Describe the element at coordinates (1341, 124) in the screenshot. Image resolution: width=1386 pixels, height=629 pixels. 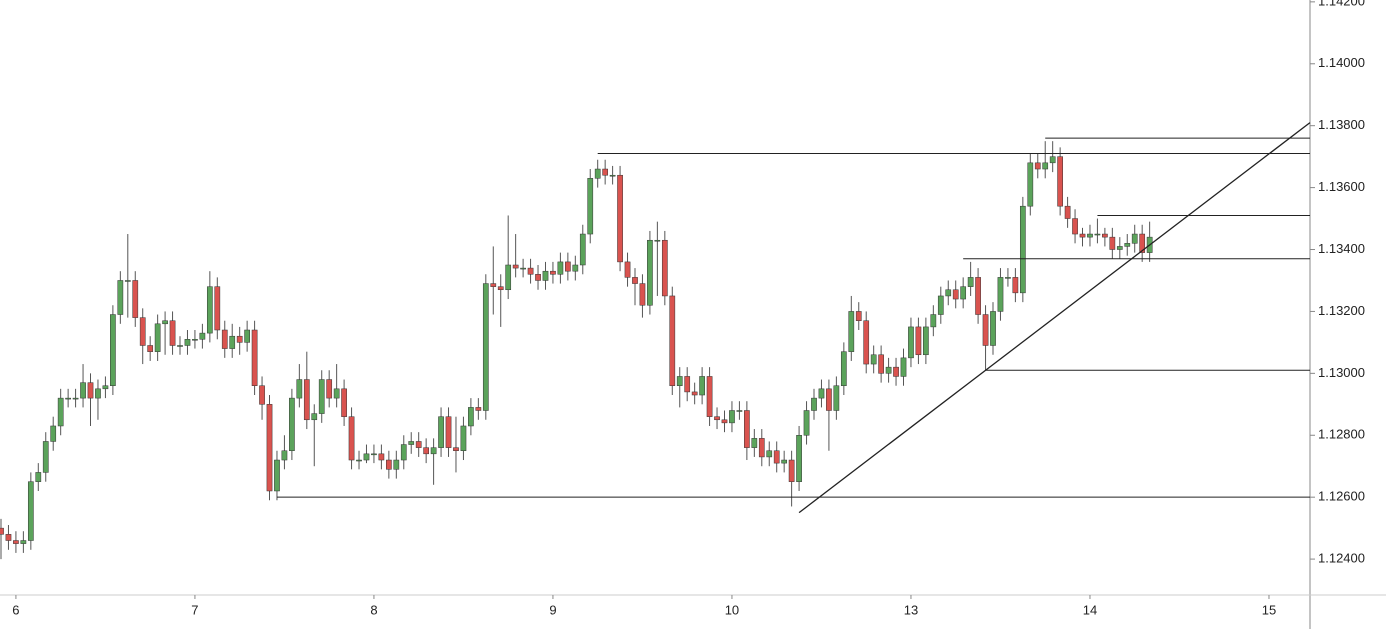
I see `y-tick-label: 1.13800` at that location.